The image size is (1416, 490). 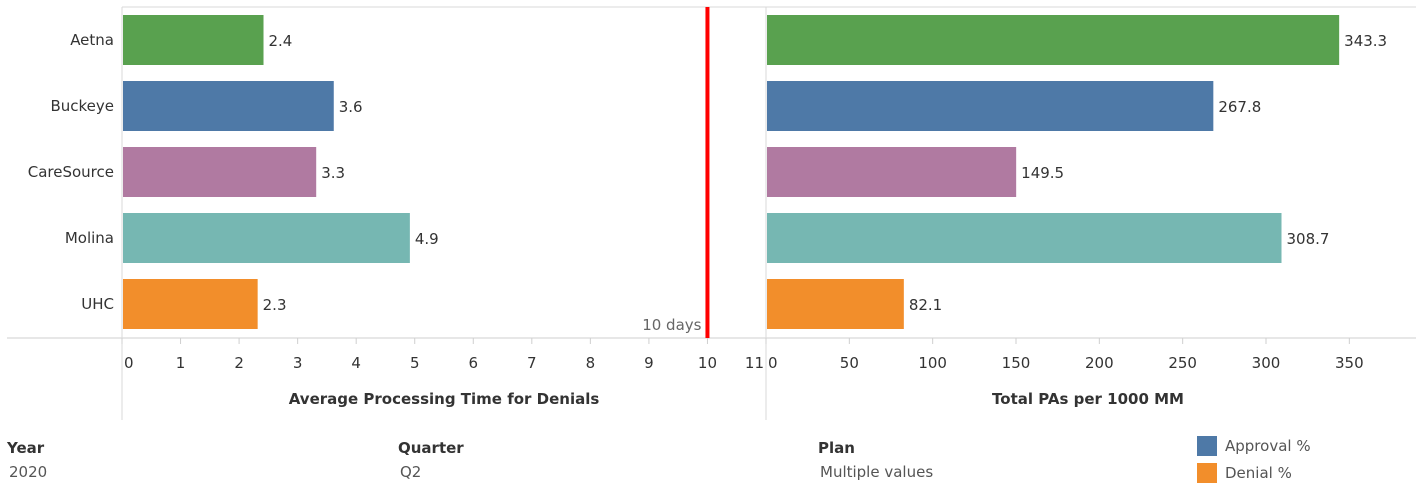 What do you see at coordinates (281, 41) in the screenshot?
I see `data-label-processing-time-aetna: 2.4` at bounding box center [281, 41].